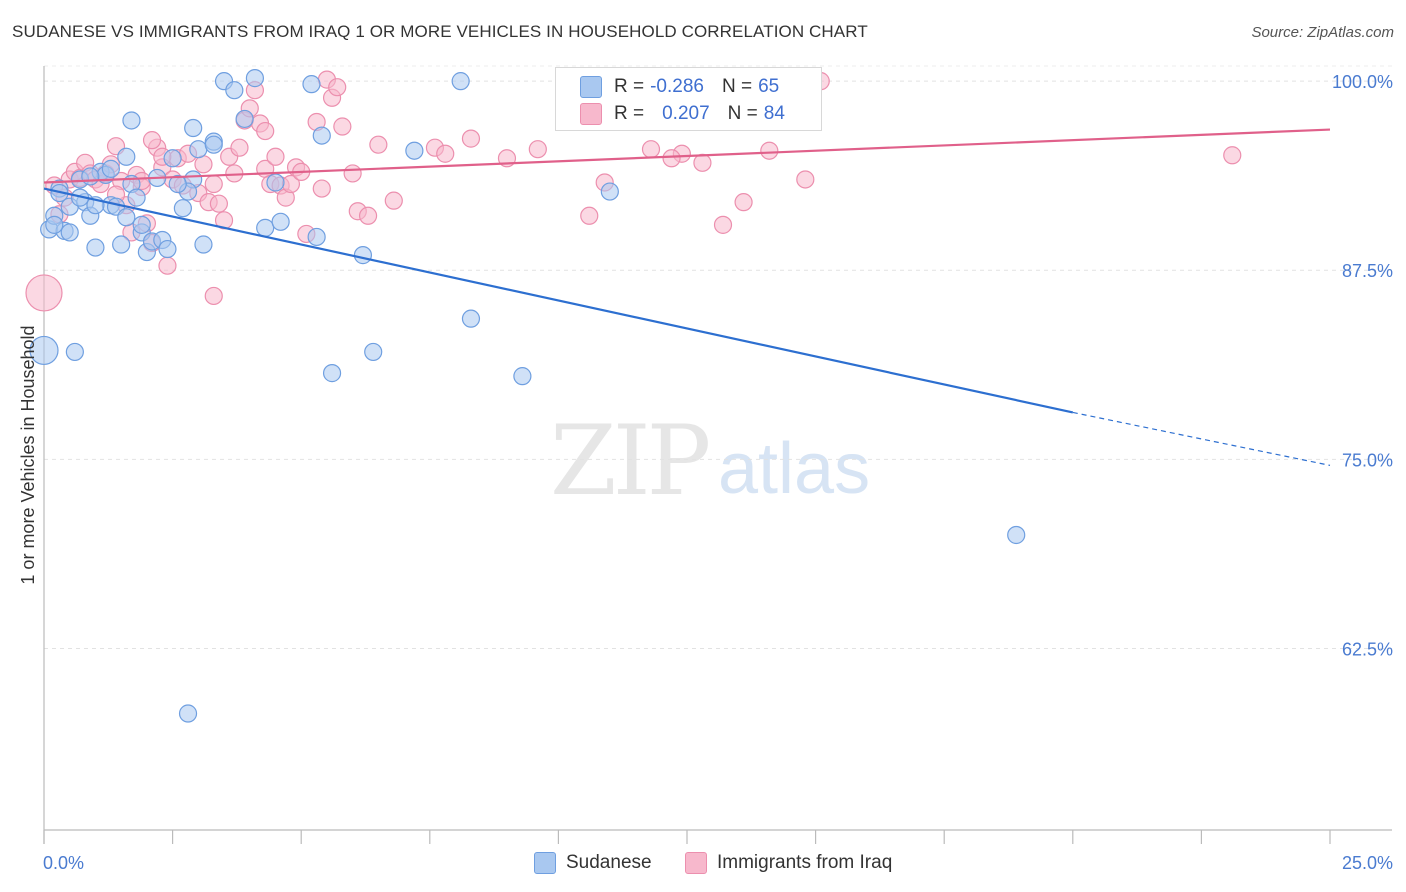  I want to click on legend-label-sudanese: Sudanese, so click(609, 862).